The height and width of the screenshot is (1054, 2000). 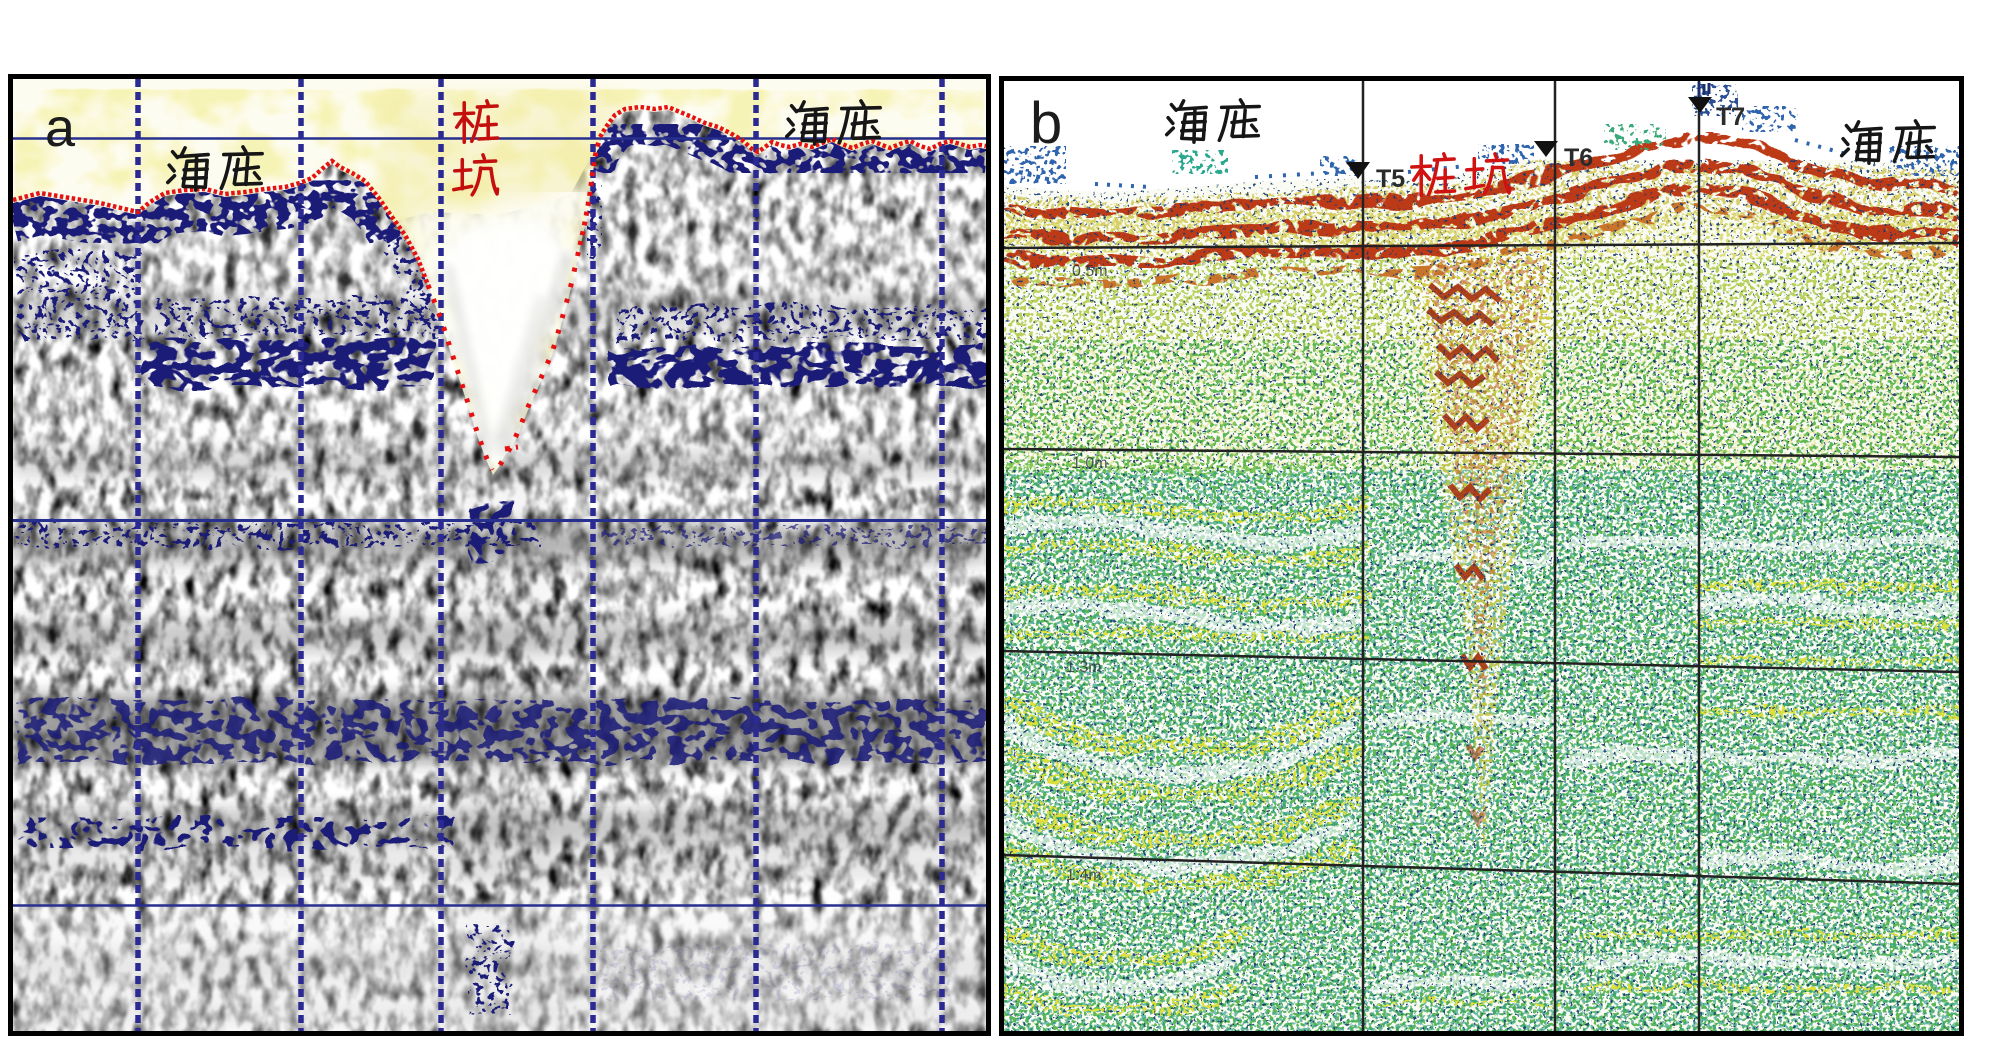 What do you see at coordinates (1090, 271) in the screenshot?
I see `svg-text: 0.5m` at bounding box center [1090, 271].